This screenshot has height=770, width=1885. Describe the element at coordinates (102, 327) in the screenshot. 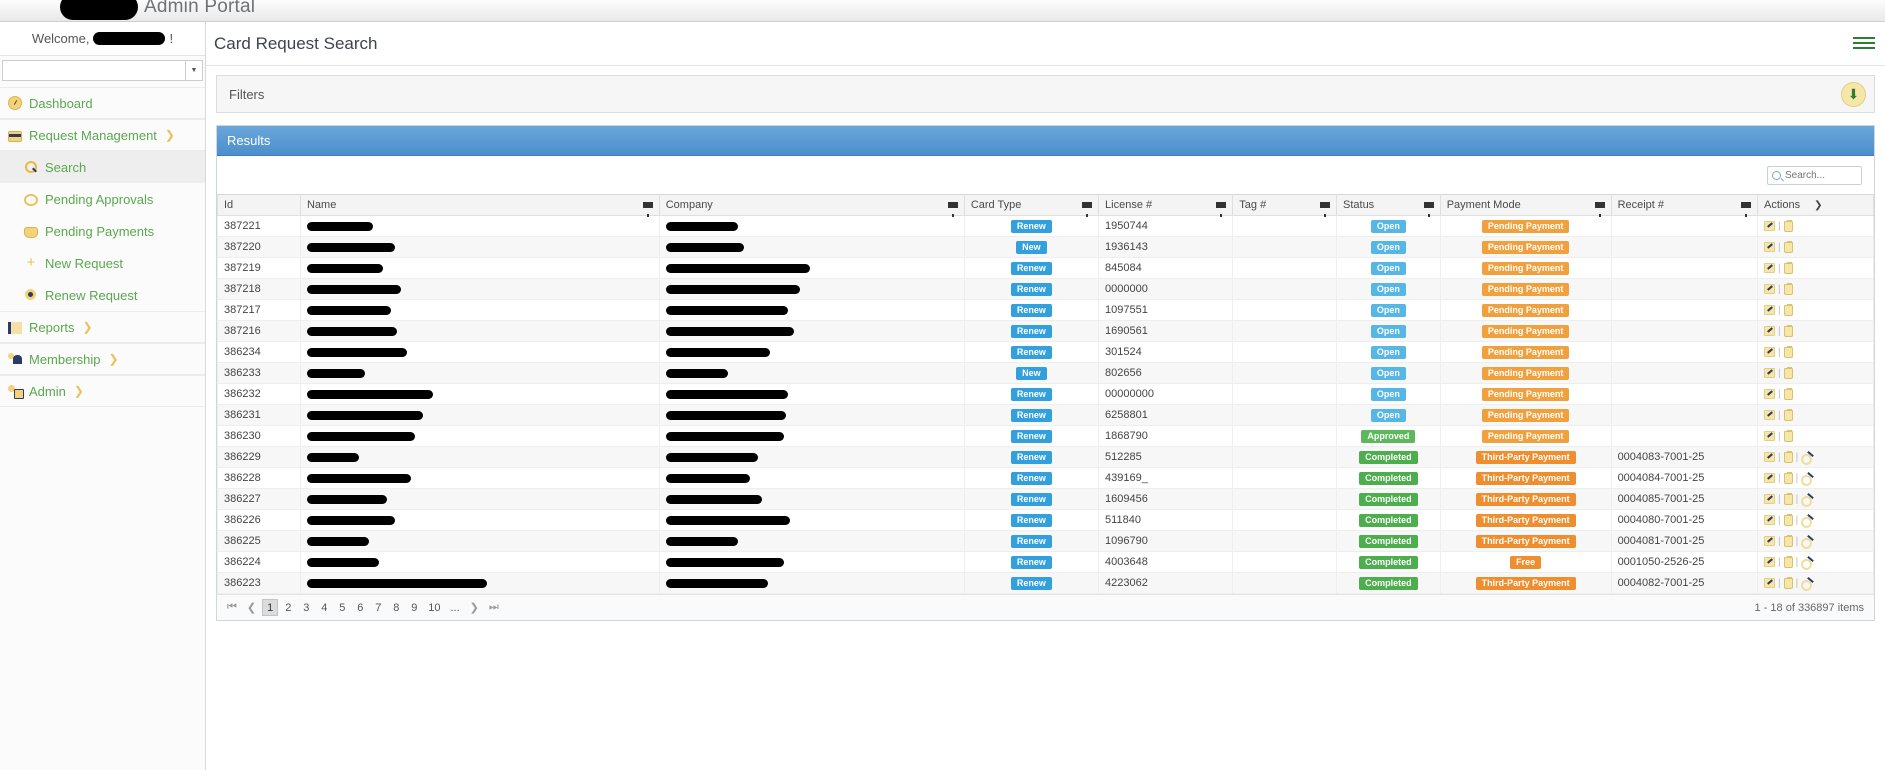

I see `sidebar-item-reports: Reports ❯` at that location.